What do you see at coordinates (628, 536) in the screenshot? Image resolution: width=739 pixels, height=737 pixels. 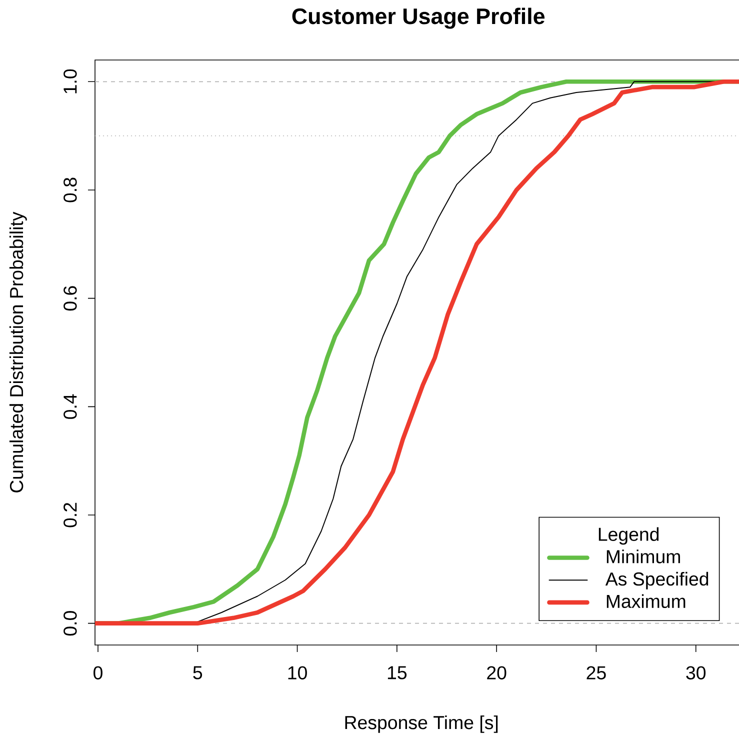 I see `legend-title: Legend` at bounding box center [628, 536].